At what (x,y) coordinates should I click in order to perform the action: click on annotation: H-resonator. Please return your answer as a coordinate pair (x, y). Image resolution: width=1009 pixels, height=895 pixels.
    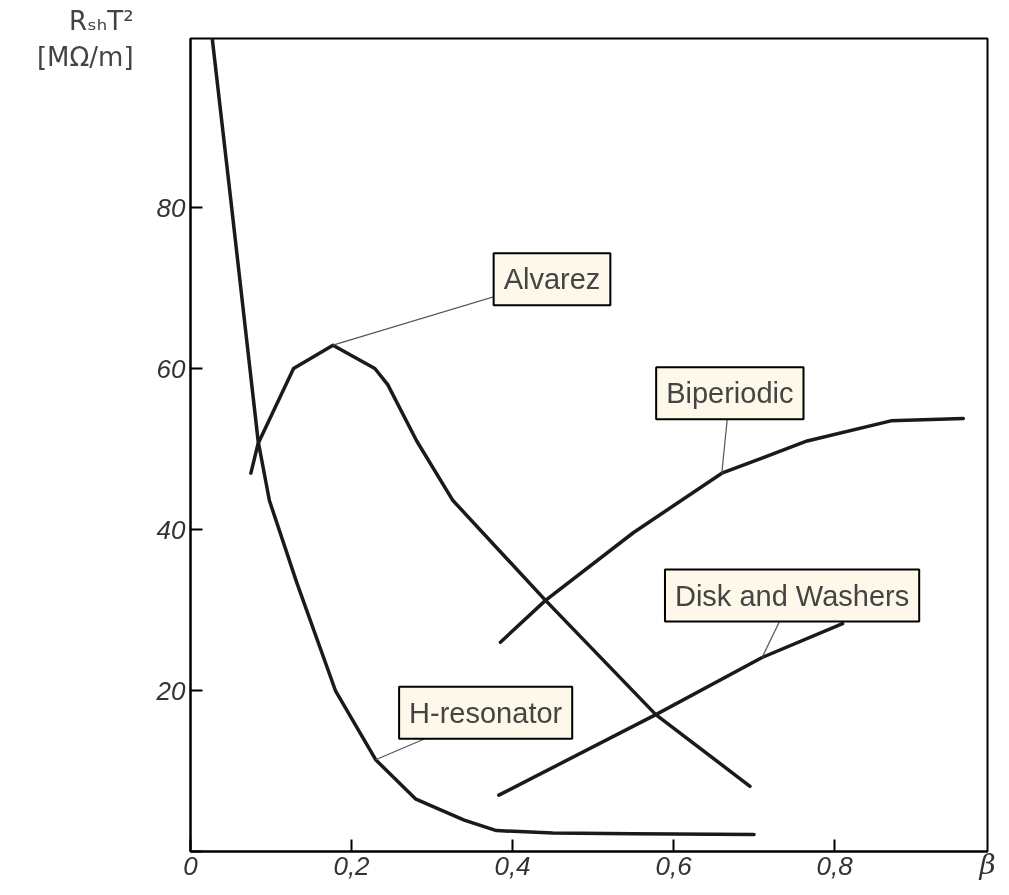
    Looking at the image, I should click on (486, 712).